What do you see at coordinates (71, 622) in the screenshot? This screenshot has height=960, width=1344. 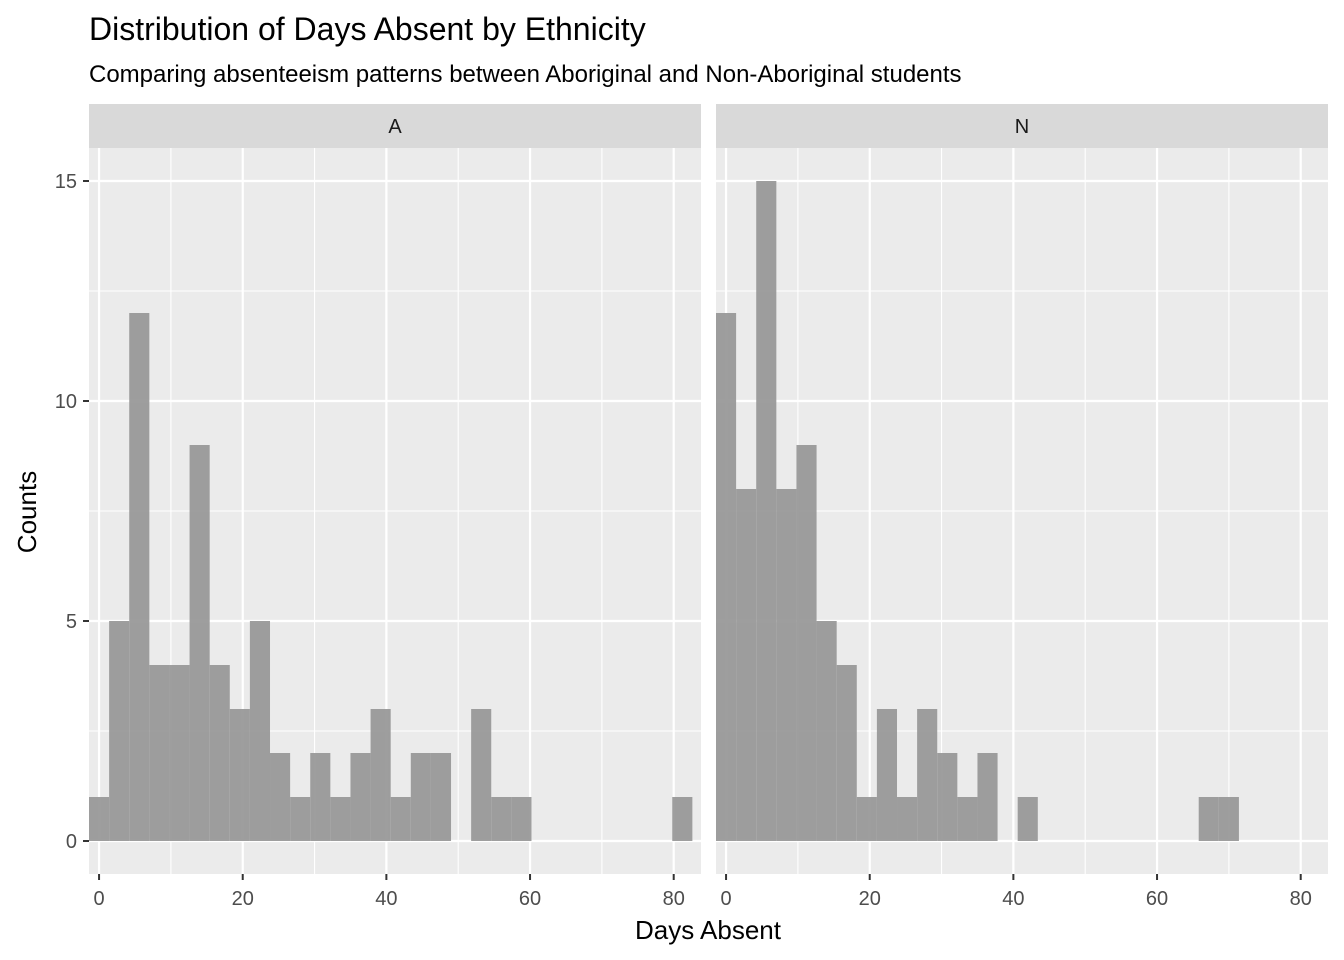 I see `y-tick-label: 5` at bounding box center [71, 622].